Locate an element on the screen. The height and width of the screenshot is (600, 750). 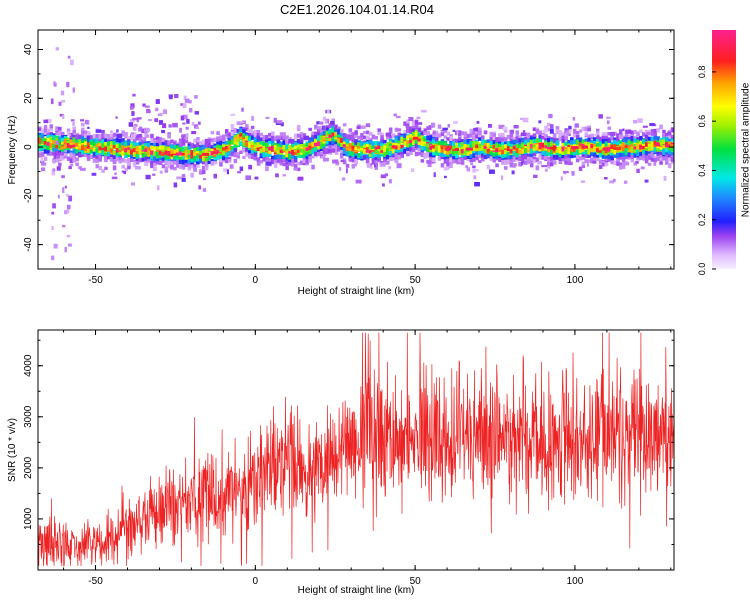
y-tick-label: 20 is located at coordinates (28, 98).